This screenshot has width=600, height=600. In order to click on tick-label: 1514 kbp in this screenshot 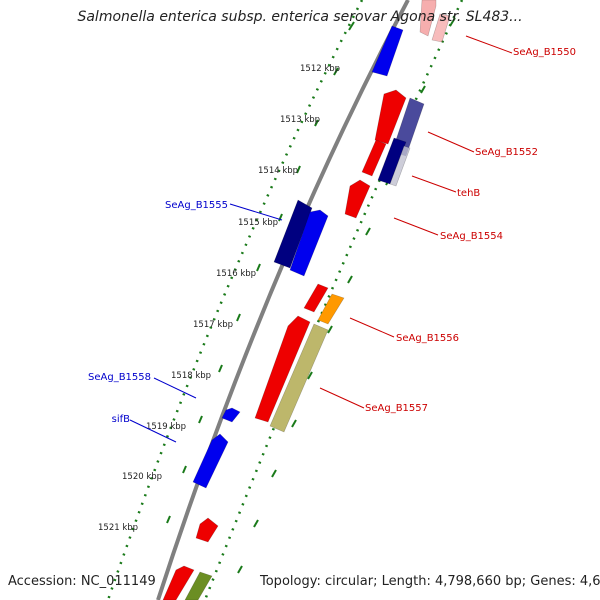, I will do `click(278, 171)`.